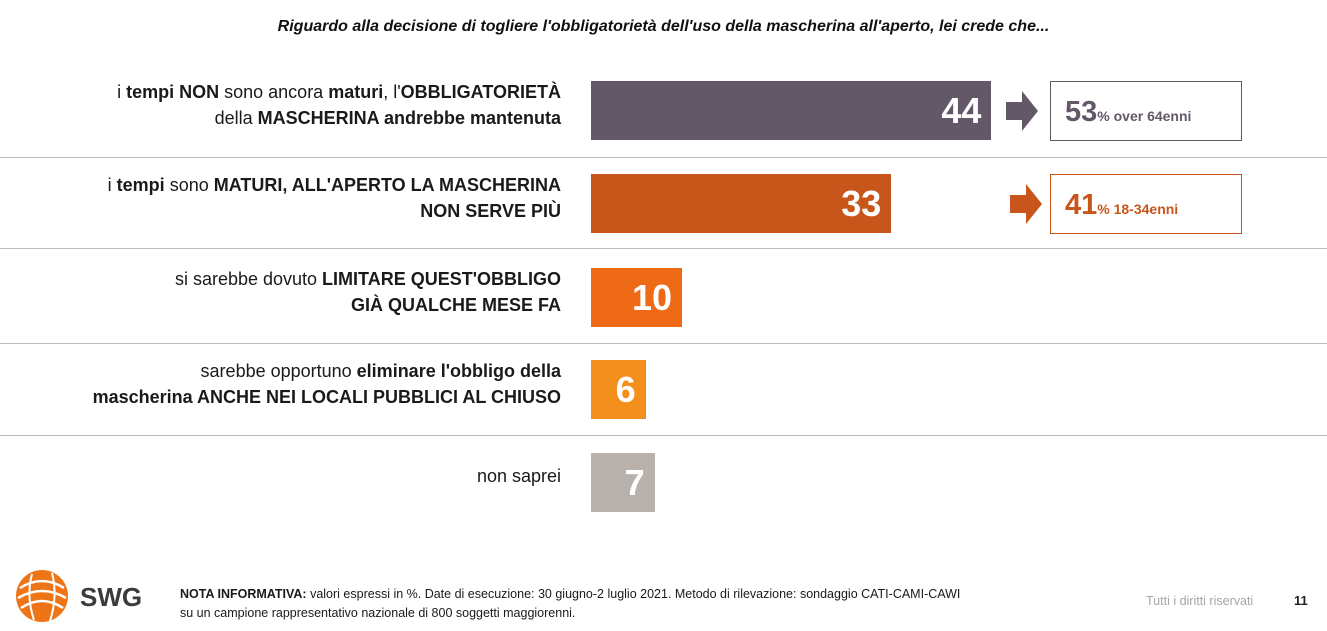  Describe the element at coordinates (111, 597) in the screenshot. I see `logo-text: SWG` at that location.